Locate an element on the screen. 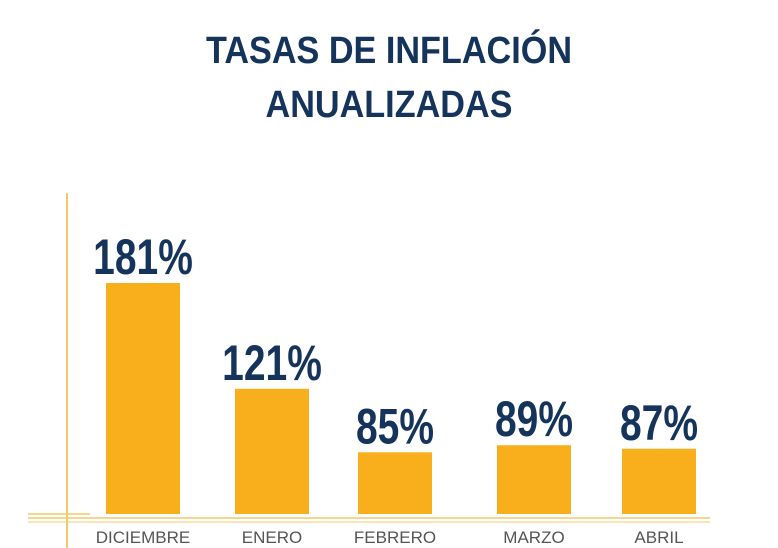 This screenshot has height=548, width=778. bar-abril is located at coordinates (659, 481).